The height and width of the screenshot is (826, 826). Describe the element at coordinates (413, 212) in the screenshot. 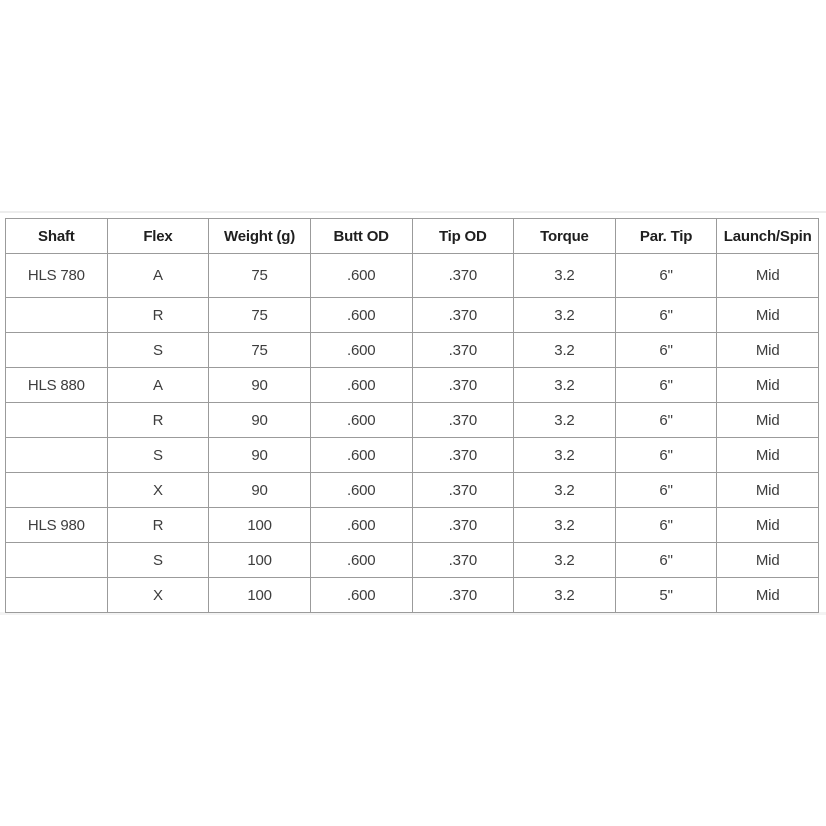

I see `faint-horizontal-band-top` at that location.